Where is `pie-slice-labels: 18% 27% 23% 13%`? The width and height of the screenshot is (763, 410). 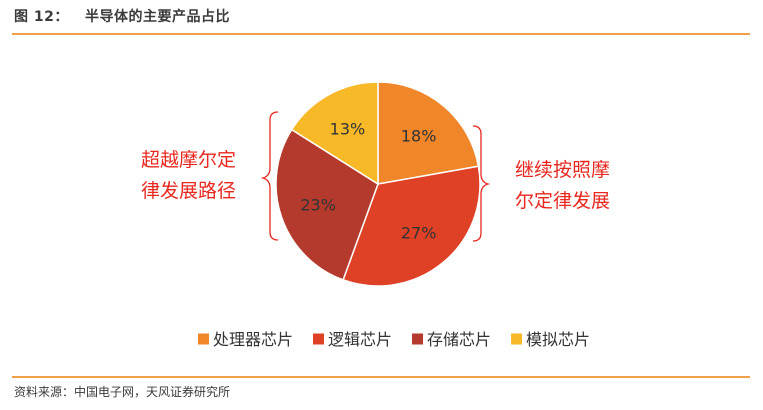 pie-slice-labels: 18% 27% 23% 13% is located at coordinates (368, 181).